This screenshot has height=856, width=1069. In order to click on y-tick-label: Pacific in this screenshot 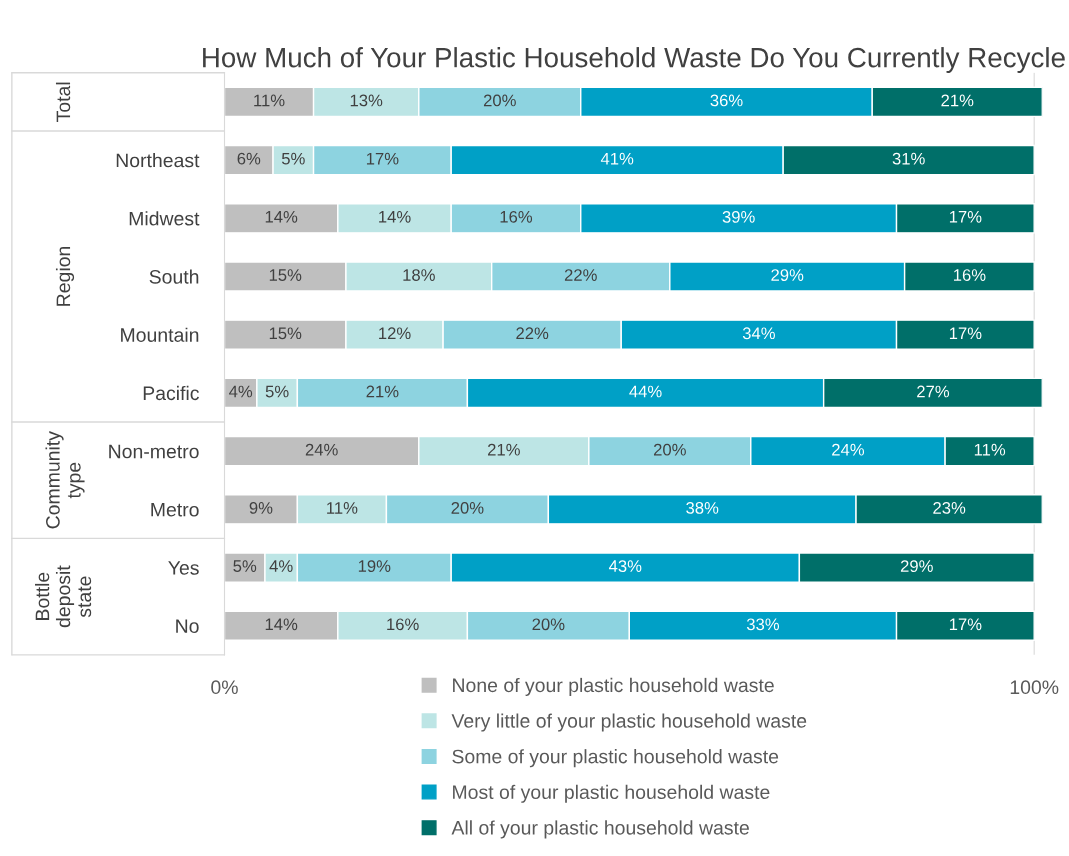, I will do `click(171, 393)`.